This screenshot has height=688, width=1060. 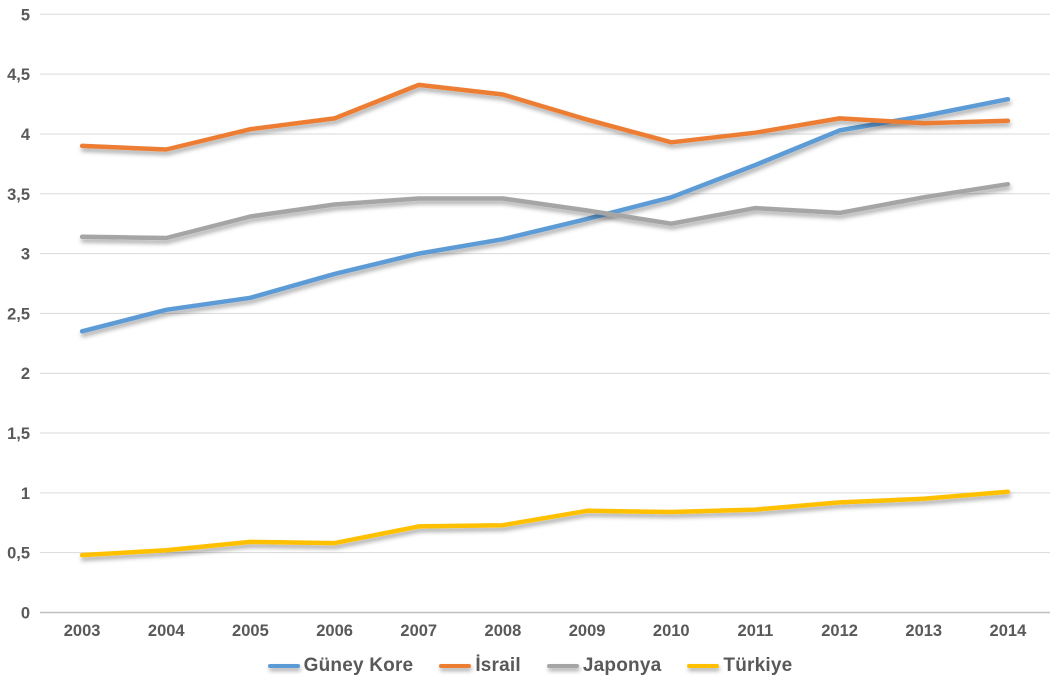 I want to click on legend-item-turkiye: Türkiye, so click(x=739, y=666).